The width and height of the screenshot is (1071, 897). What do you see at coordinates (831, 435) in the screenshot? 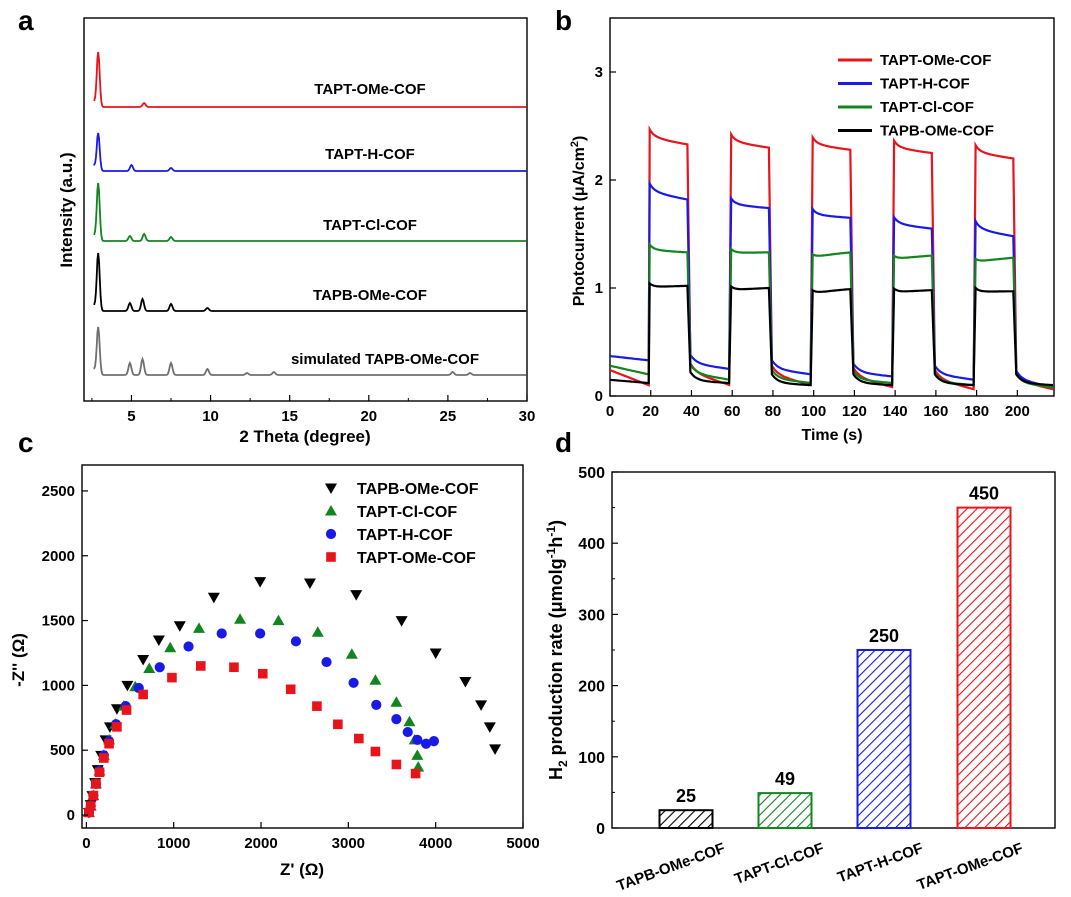
I see `photocurrent-x-axis-label: Time (s)` at bounding box center [831, 435].